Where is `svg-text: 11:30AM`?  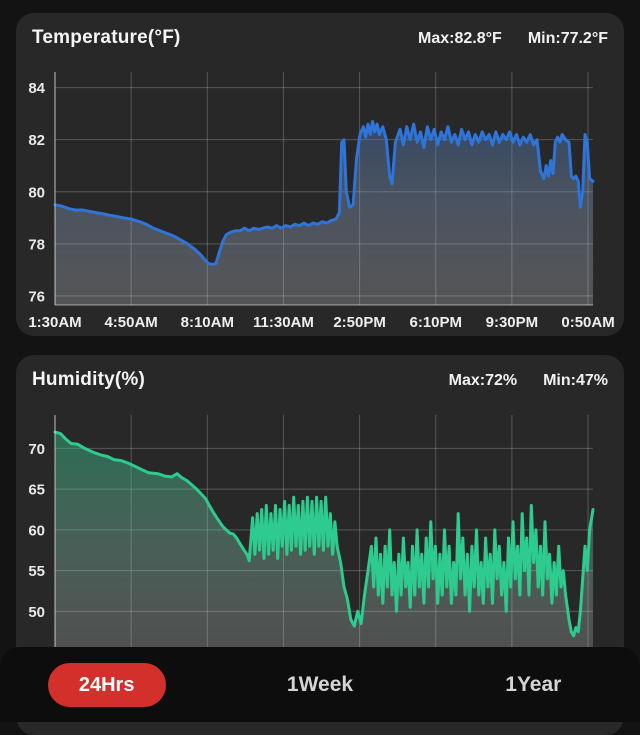 svg-text: 11:30AM is located at coordinates (283, 322).